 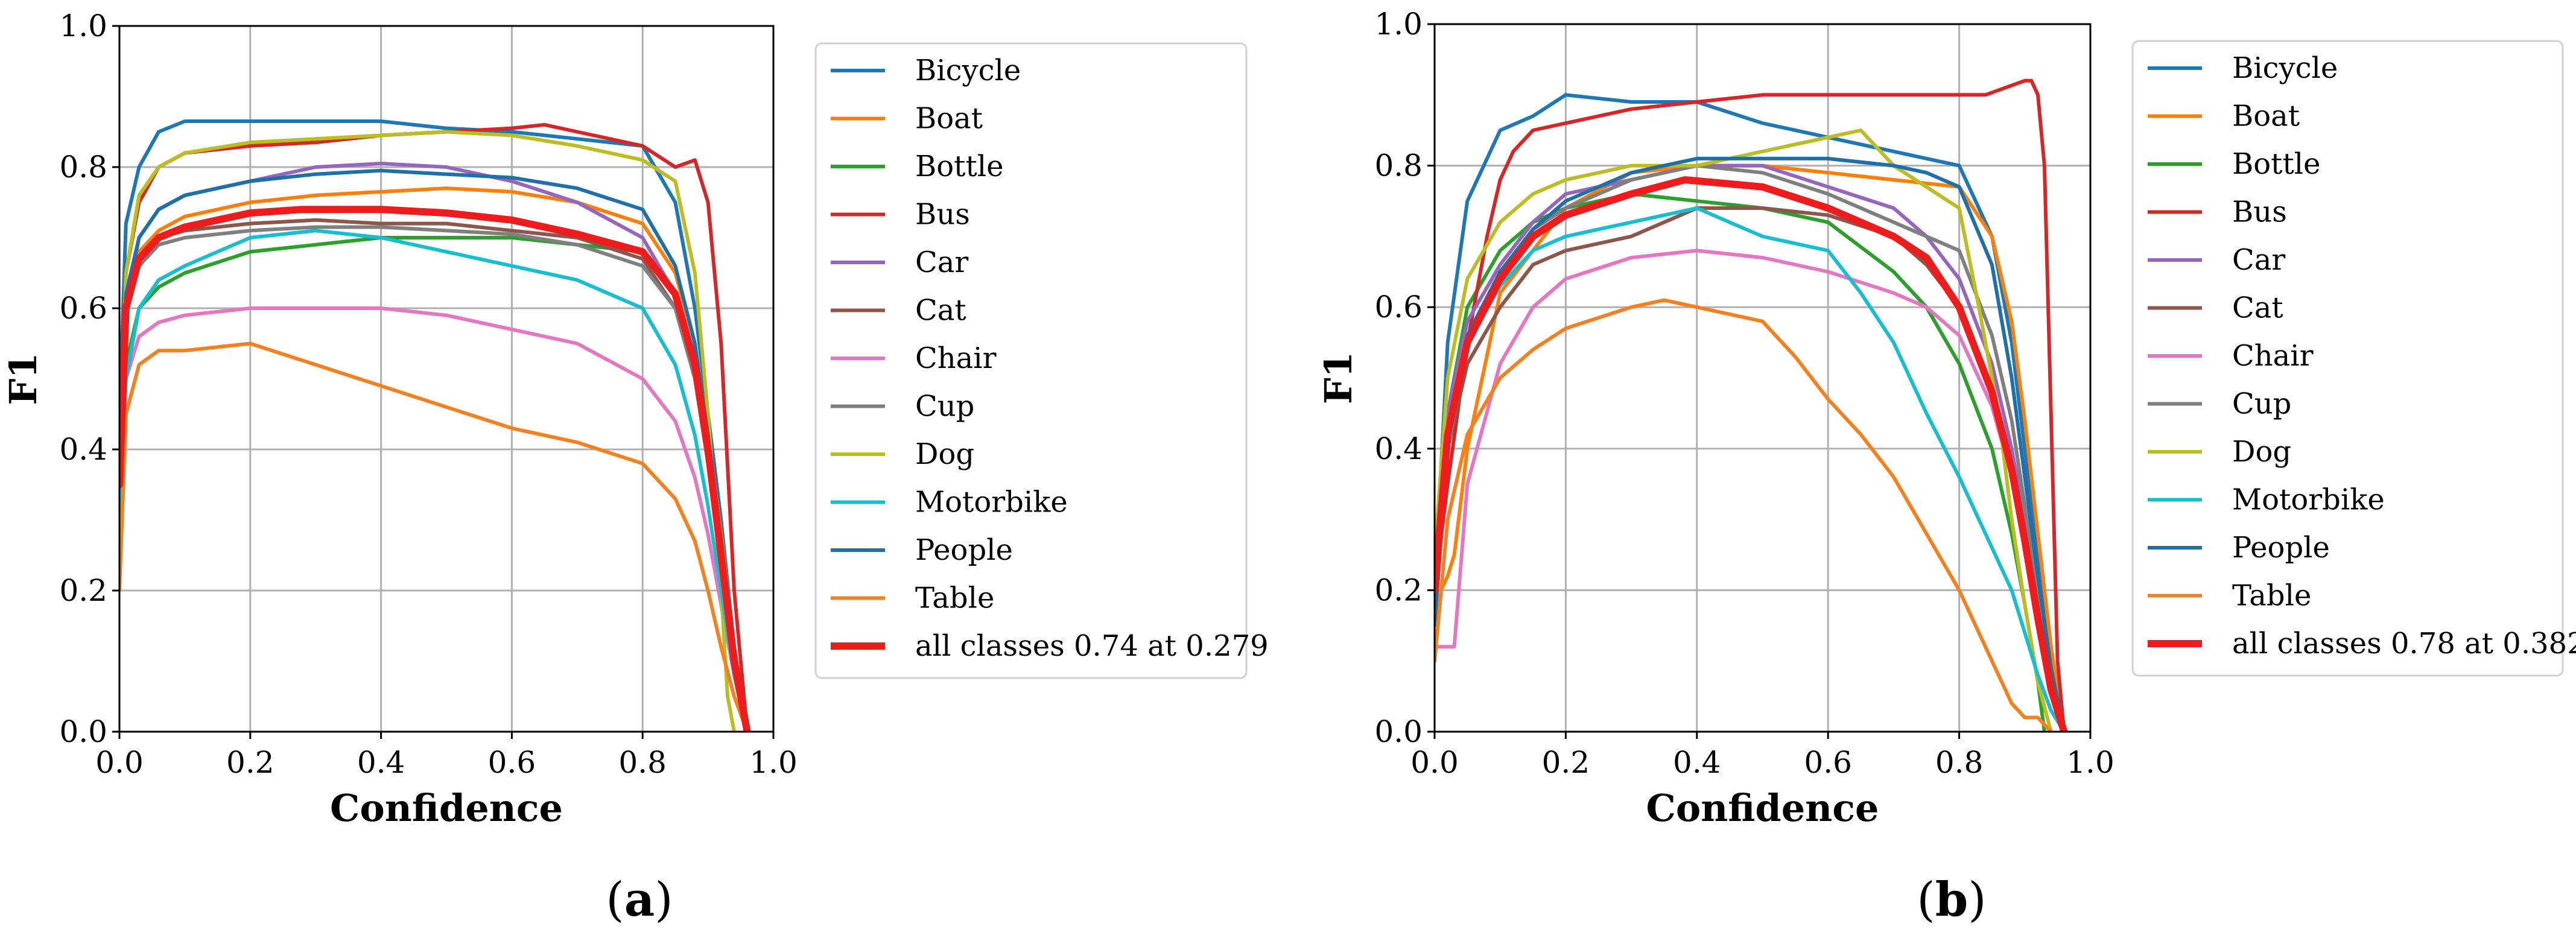 I want to click on caption-letter: b, so click(x=1951, y=899).